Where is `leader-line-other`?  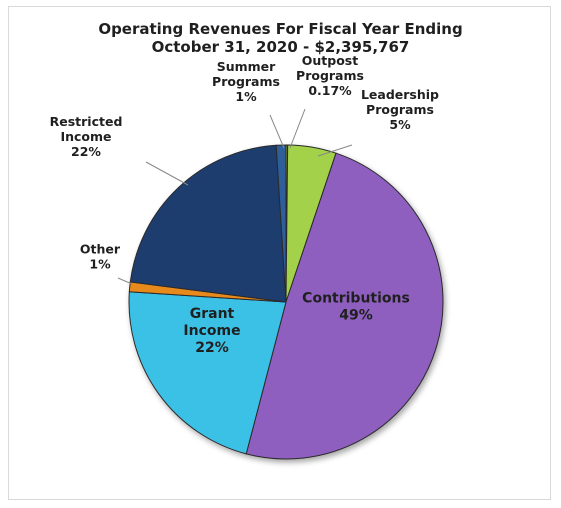 leader-line-other is located at coordinates (125, 281).